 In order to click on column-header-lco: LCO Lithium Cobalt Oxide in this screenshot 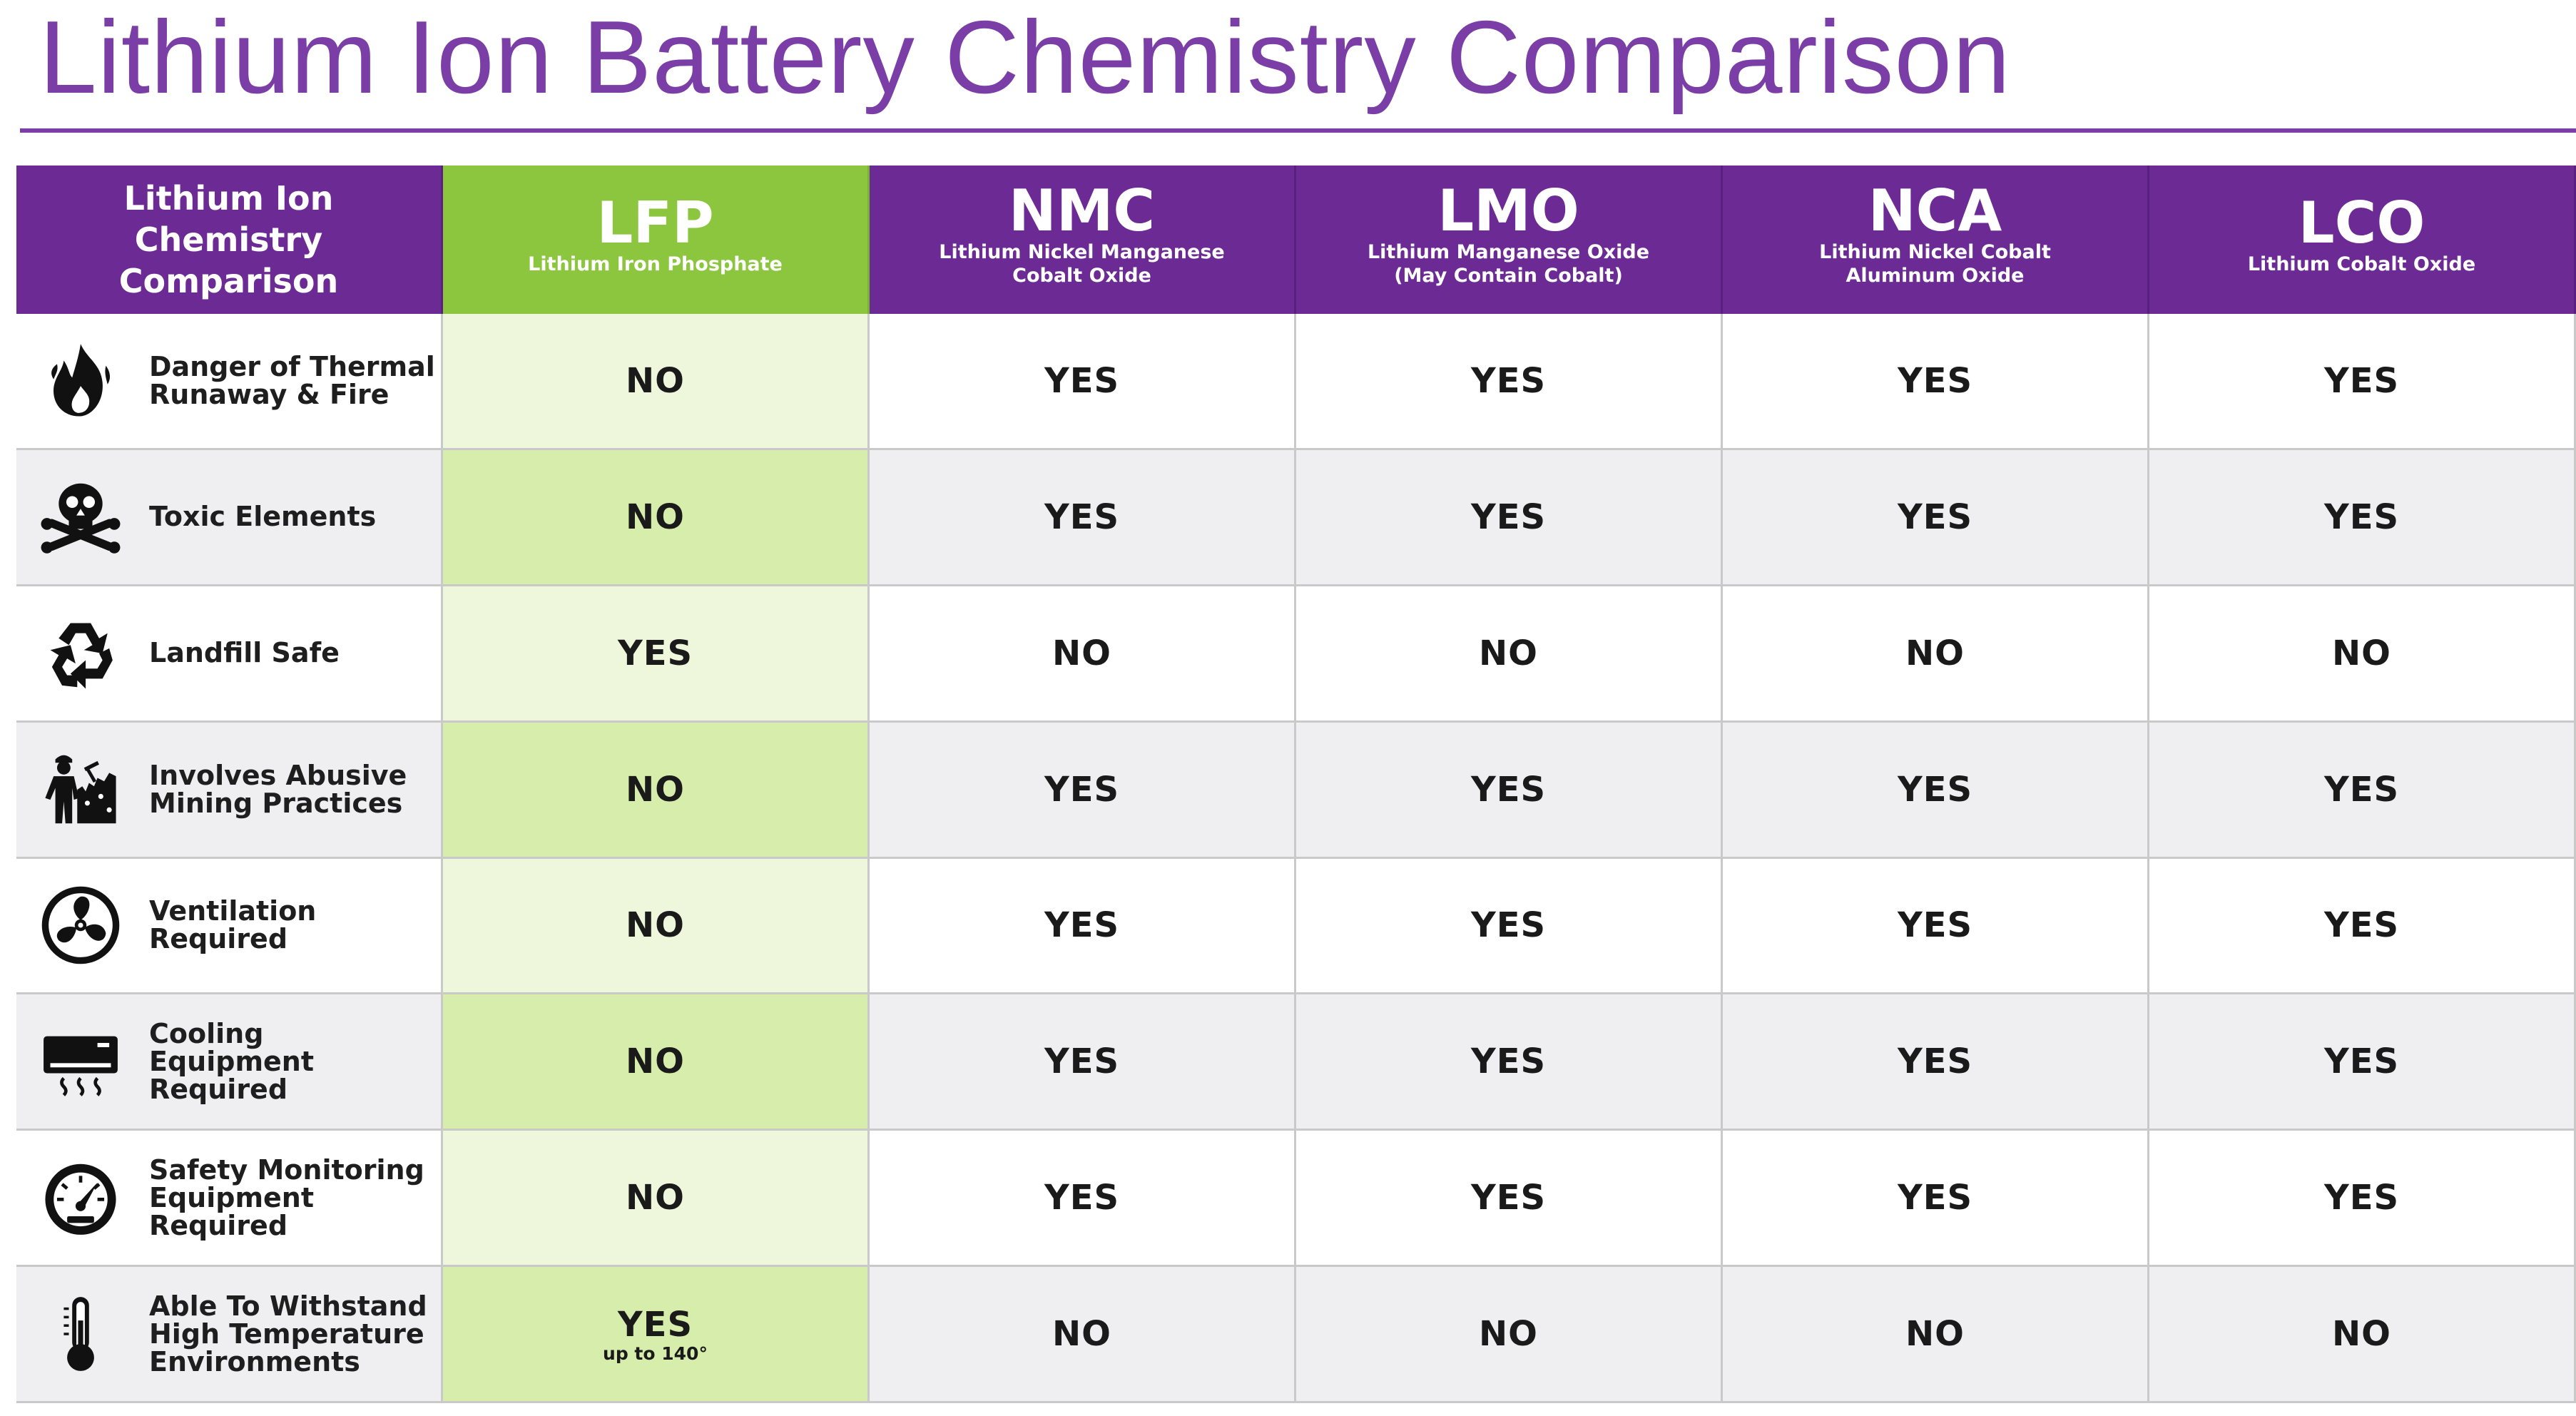, I will do `click(2362, 239)`.